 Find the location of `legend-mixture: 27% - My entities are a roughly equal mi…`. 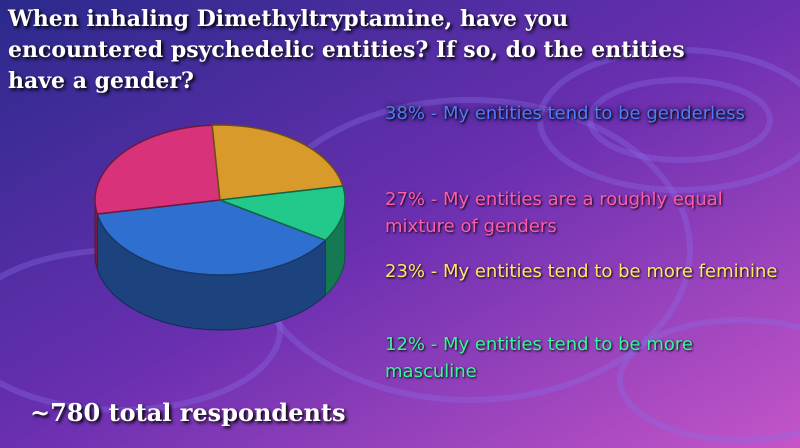

legend-mixture: 27% - My entities are a roughly equal mi… is located at coordinates (585, 213).